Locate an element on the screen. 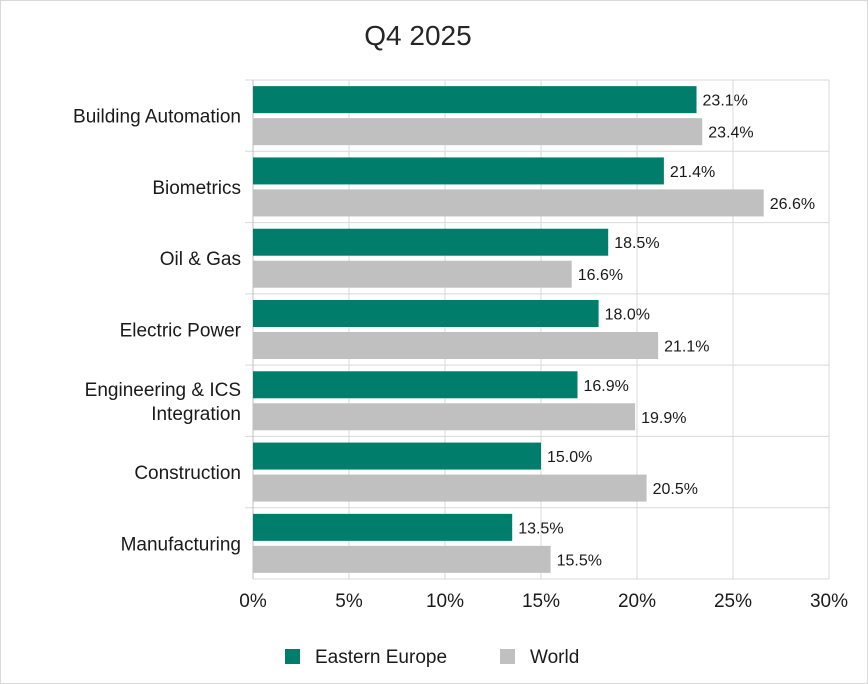 This screenshot has width=868, height=684. category-label: Construction is located at coordinates (187, 473).